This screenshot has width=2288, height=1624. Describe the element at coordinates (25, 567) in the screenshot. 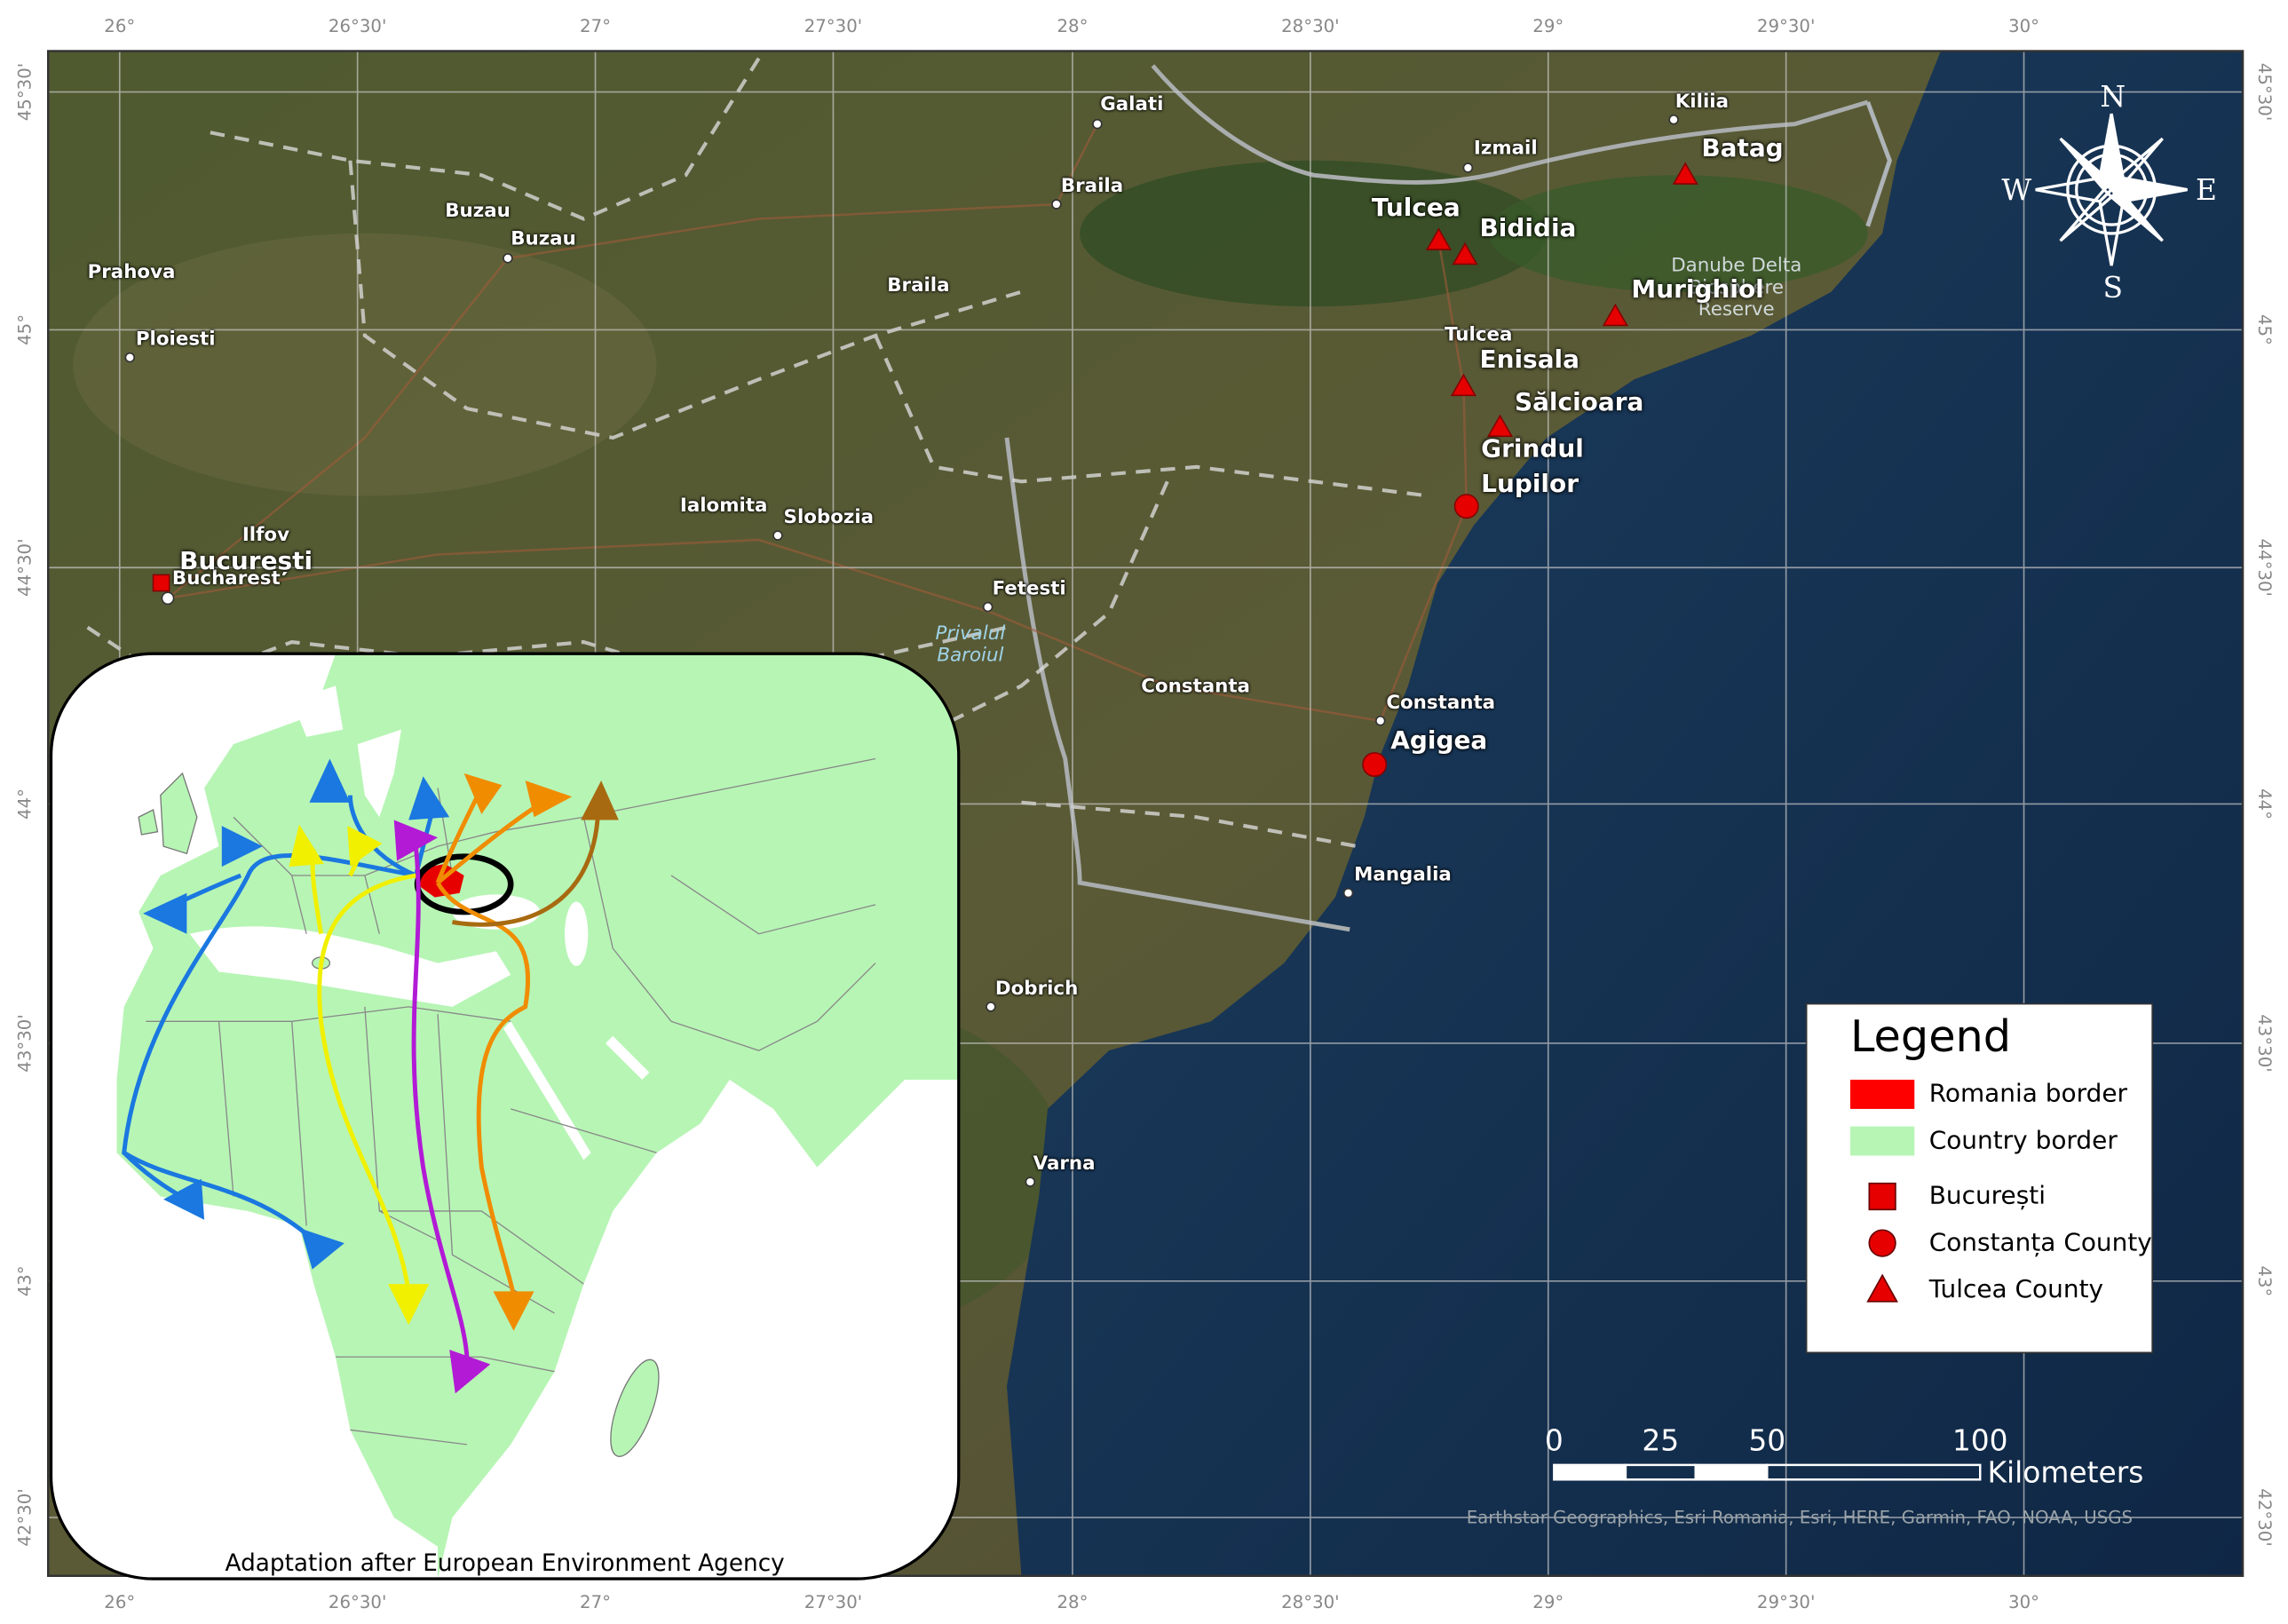

I see `lat-label: 44°30'` at that location.